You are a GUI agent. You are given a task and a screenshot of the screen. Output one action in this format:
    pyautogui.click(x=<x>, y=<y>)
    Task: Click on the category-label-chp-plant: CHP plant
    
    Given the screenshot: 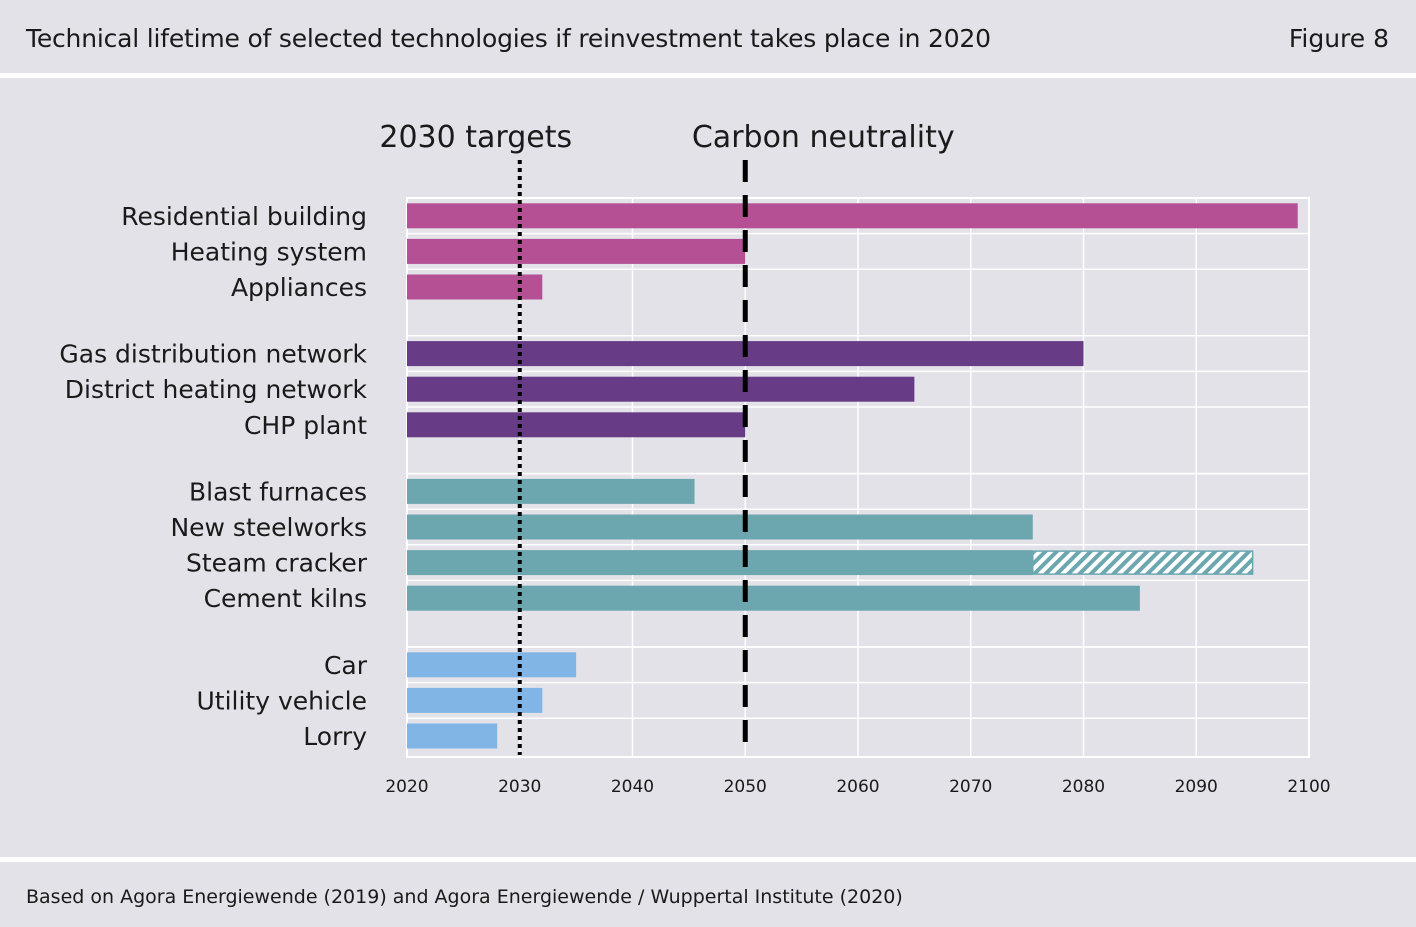 What is the action you would take?
    pyautogui.click(x=305, y=425)
    